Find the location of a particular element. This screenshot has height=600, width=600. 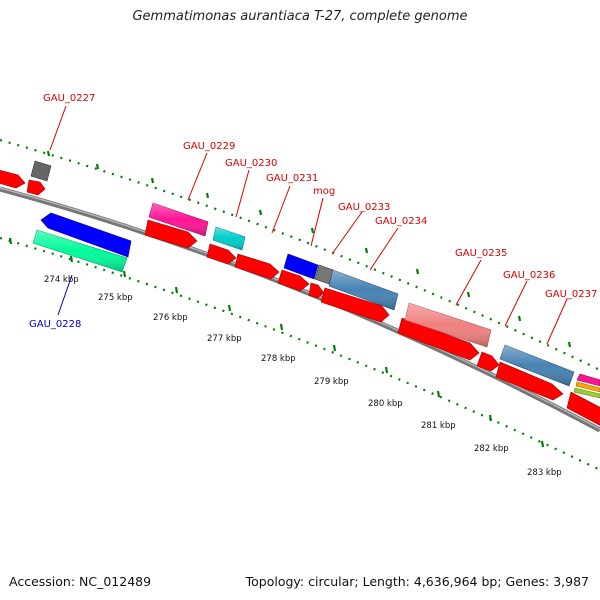

gene-label: mog is located at coordinates (324, 191).